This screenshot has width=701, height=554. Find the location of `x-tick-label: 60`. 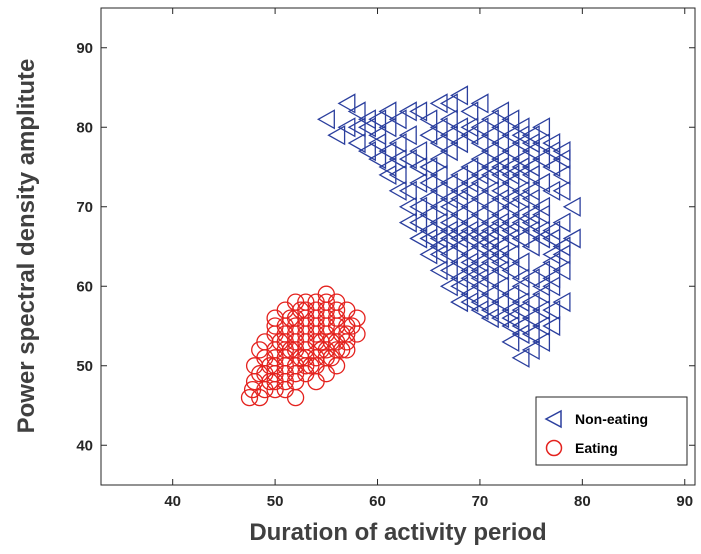

x-tick-label: 60 is located at coordinates (377, 501).